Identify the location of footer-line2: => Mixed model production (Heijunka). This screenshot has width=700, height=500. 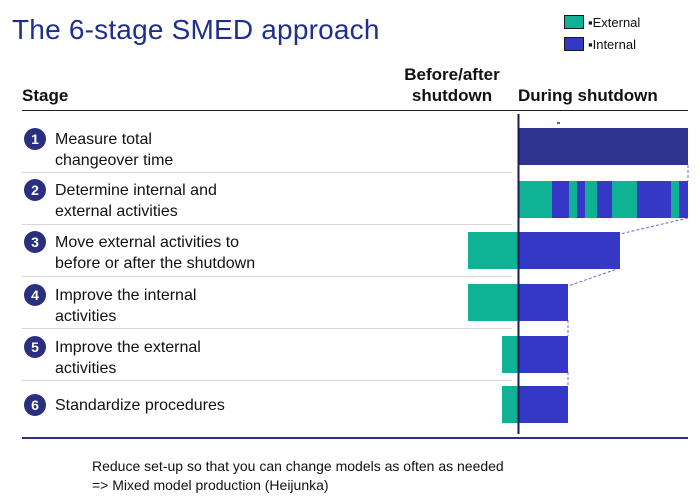
(210, 485).